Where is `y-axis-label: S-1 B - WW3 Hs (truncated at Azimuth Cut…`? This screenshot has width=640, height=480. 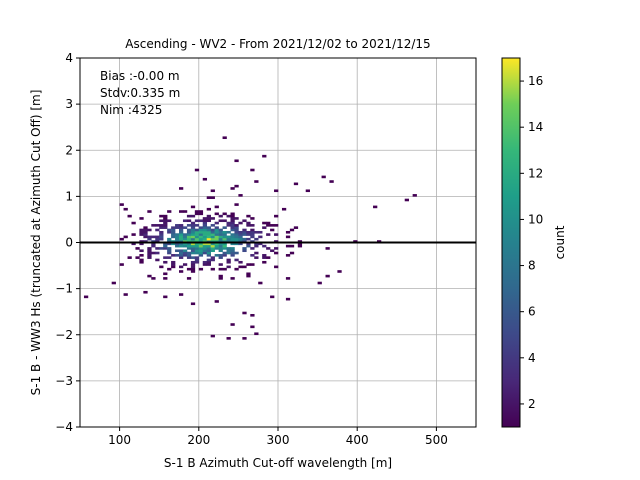
y-axis-label: S-1 B - WW3 Hs (truncated at Azimuth Cut… is located at coordinates (36, 243).